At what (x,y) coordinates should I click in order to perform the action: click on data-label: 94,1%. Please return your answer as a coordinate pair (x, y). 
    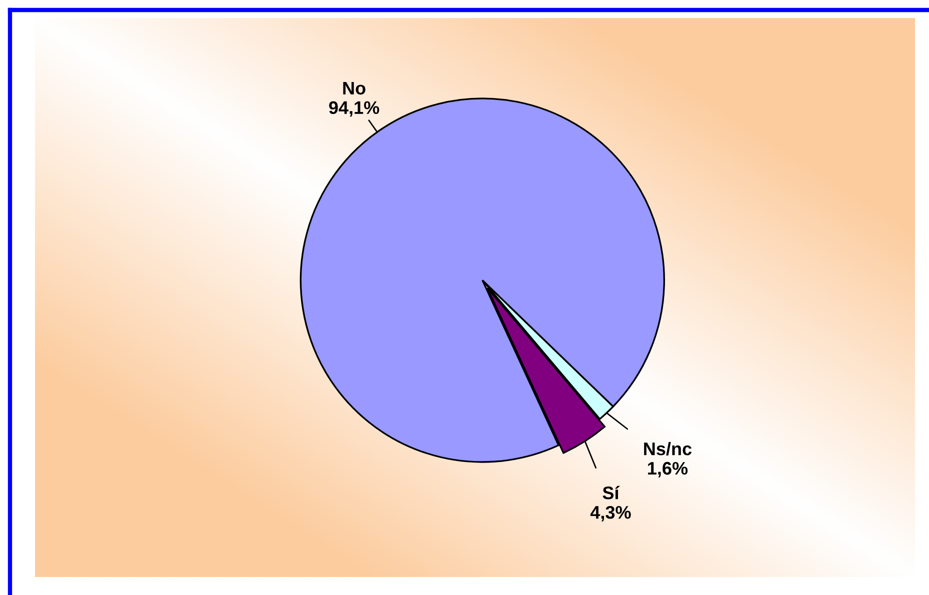
    Looking at the image, I should click on (354, 109).